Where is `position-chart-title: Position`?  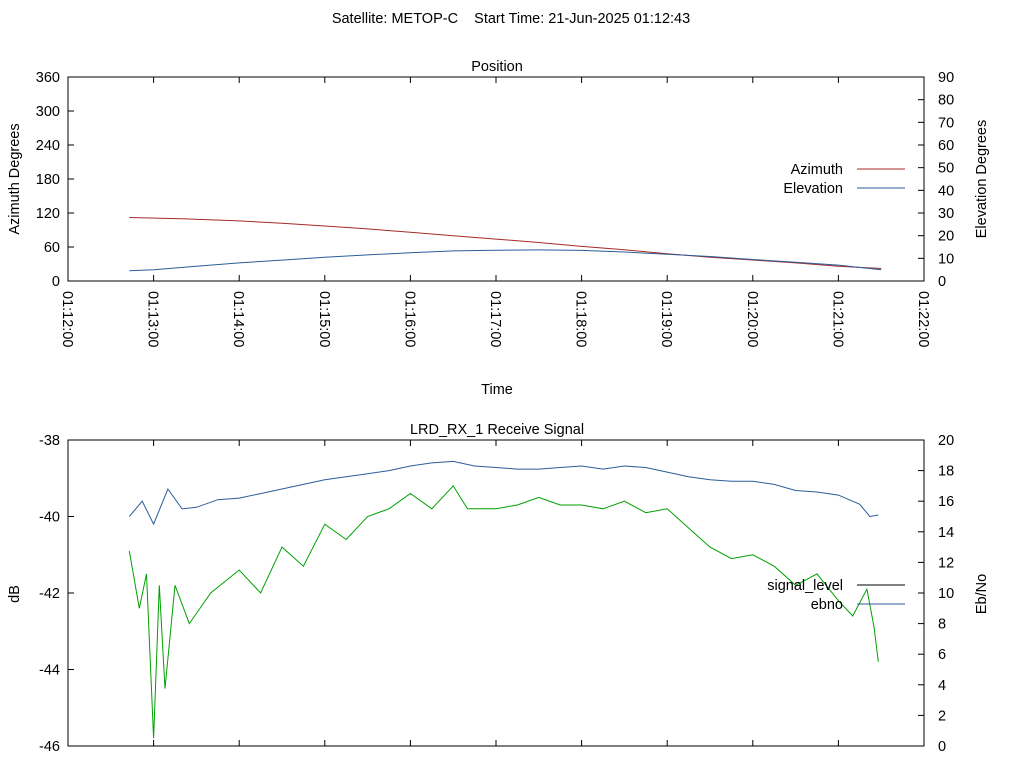
position-chart-title: Position is located at coordinates (497, 67).